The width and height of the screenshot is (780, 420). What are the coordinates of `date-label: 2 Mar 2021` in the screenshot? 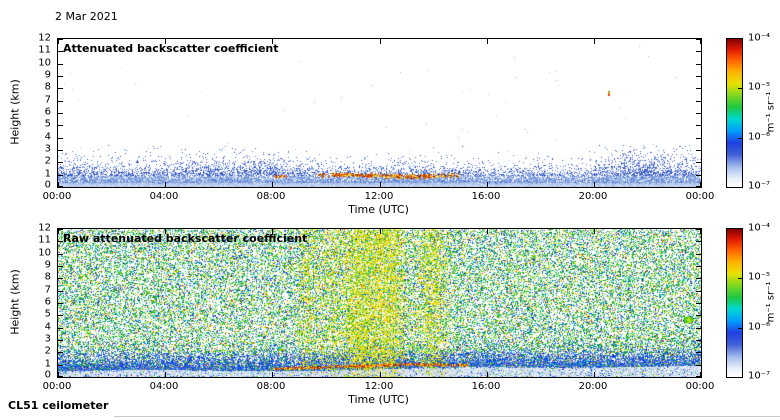 It's located at (86, 16).